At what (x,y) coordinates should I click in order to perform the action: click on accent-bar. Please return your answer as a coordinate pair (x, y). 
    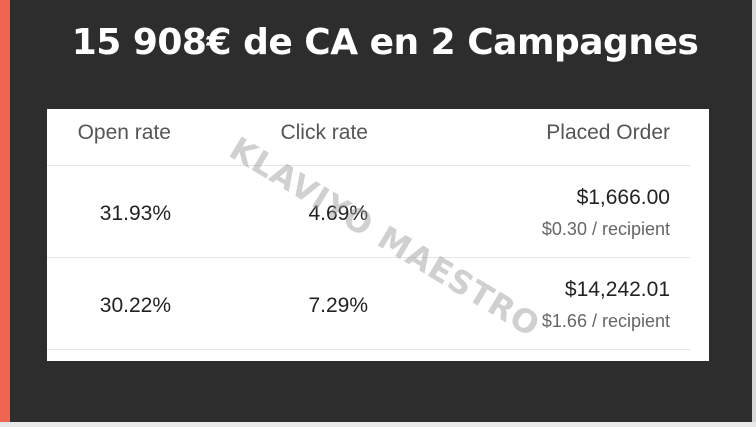
    Looking at the image, I should click on (5, 211).